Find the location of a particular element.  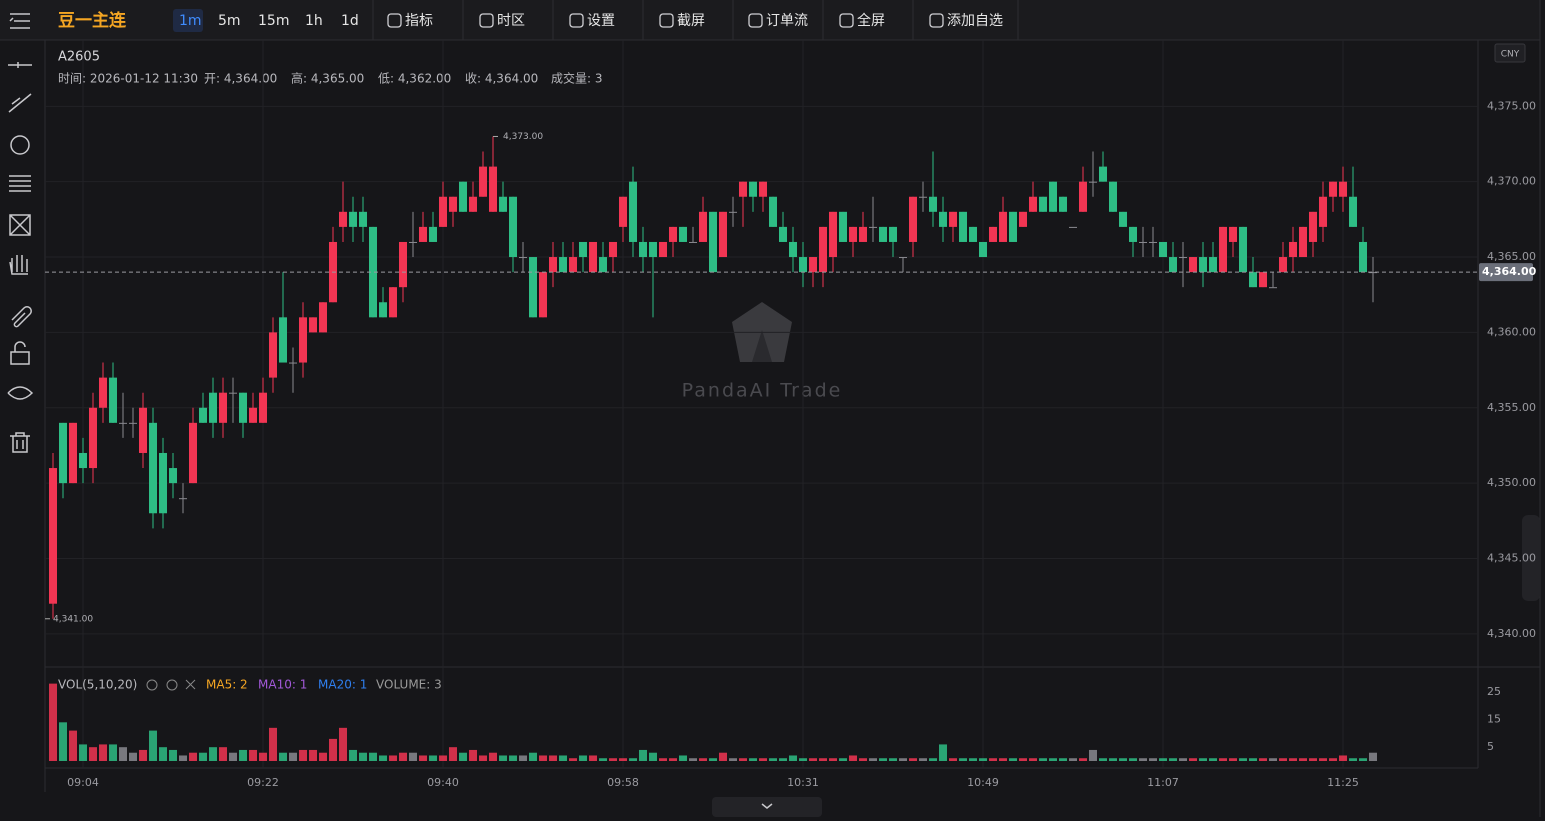

toolbar-button: 截屏 is located at coordinates (691, 21).